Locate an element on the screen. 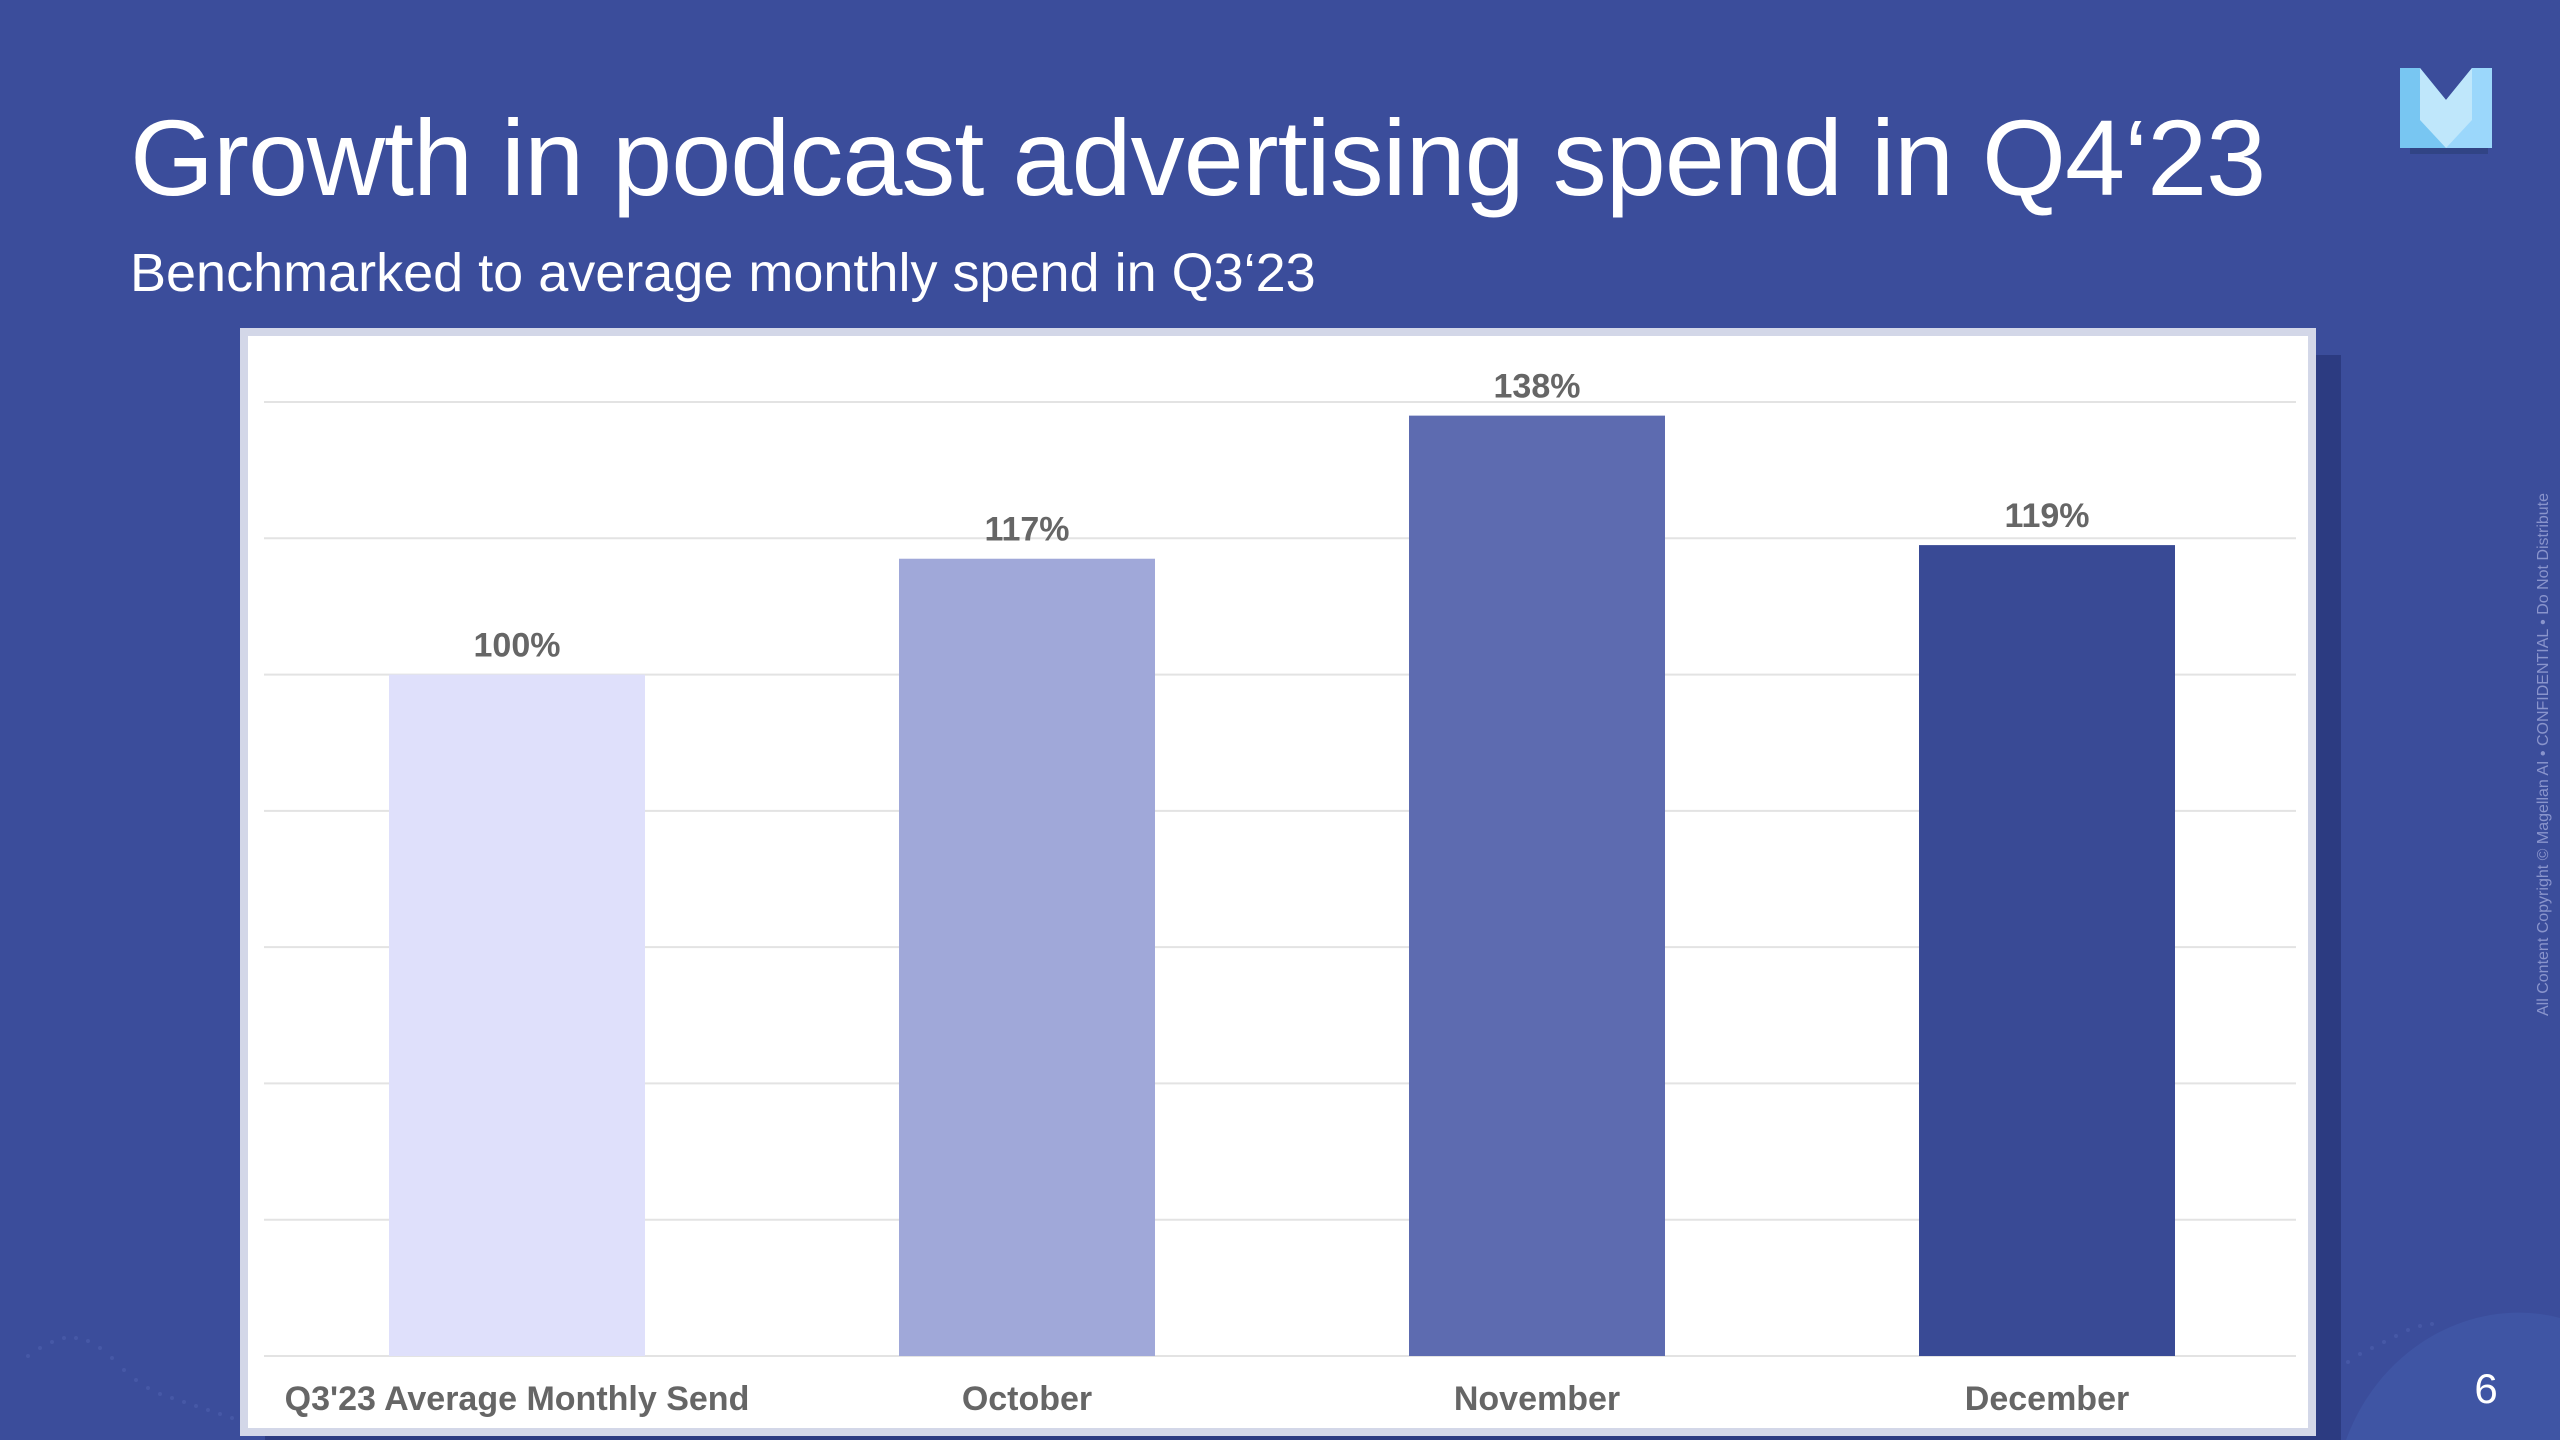  data-label: 100% is located at coordinates (517, 646).